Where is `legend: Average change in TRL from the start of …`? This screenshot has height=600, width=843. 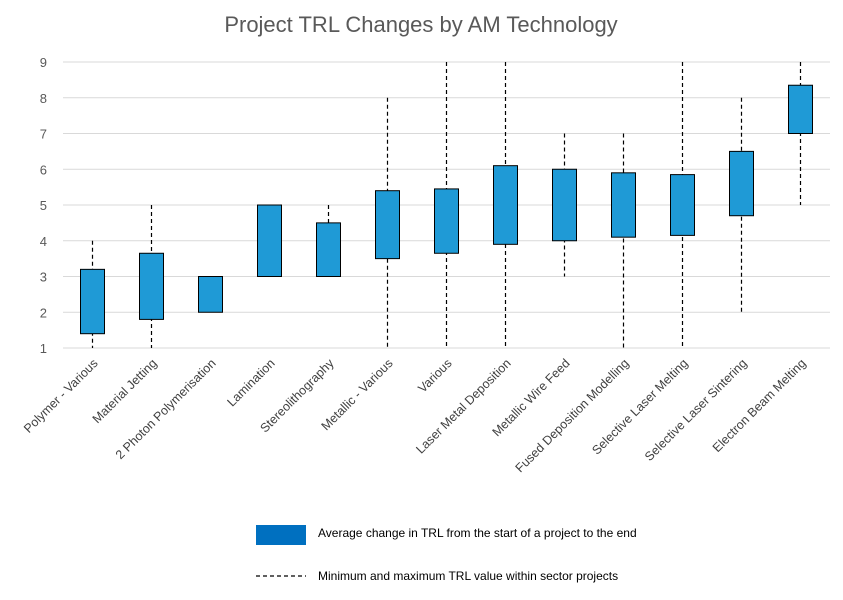 legend: Average change in TRL from the start of … is located at coordinates (446, 554).